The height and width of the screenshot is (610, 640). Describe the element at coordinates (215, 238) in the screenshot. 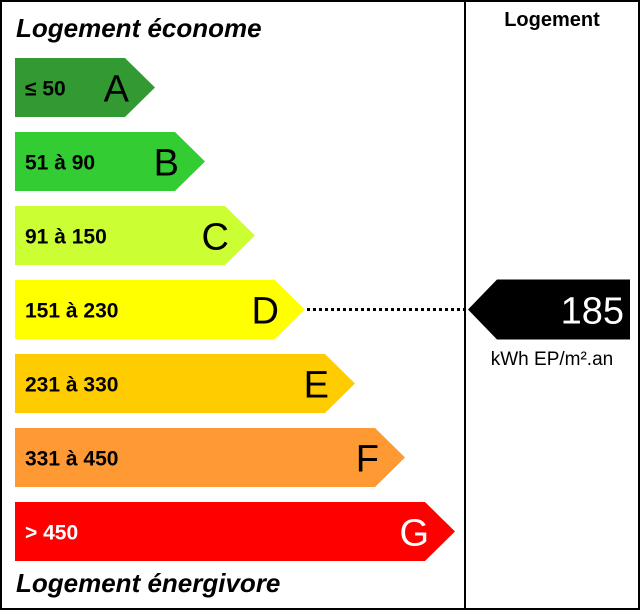

I see `class-letter-c: C` at that location.